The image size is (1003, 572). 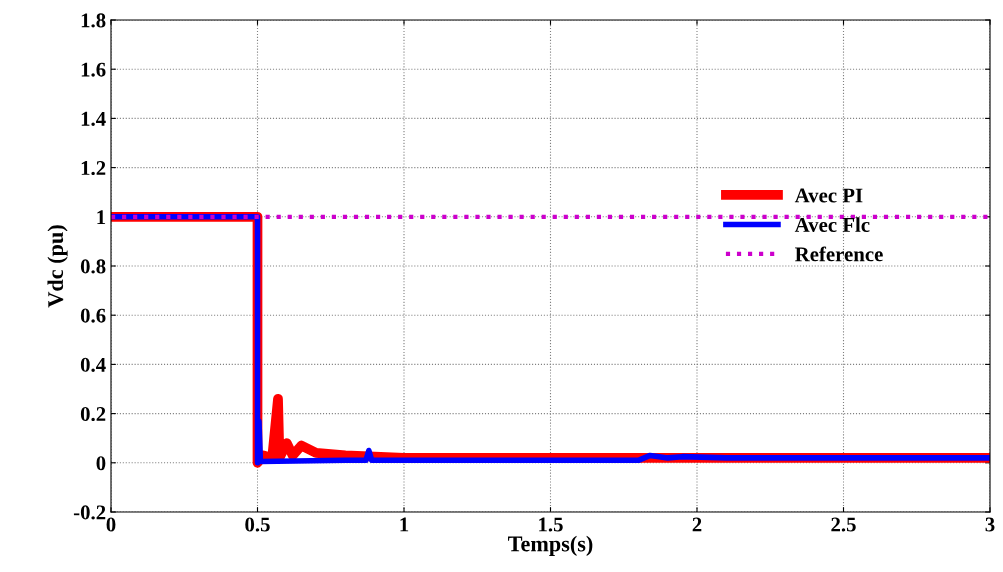 I want to click on legend-label: Reference, so click(x=839, y=254).